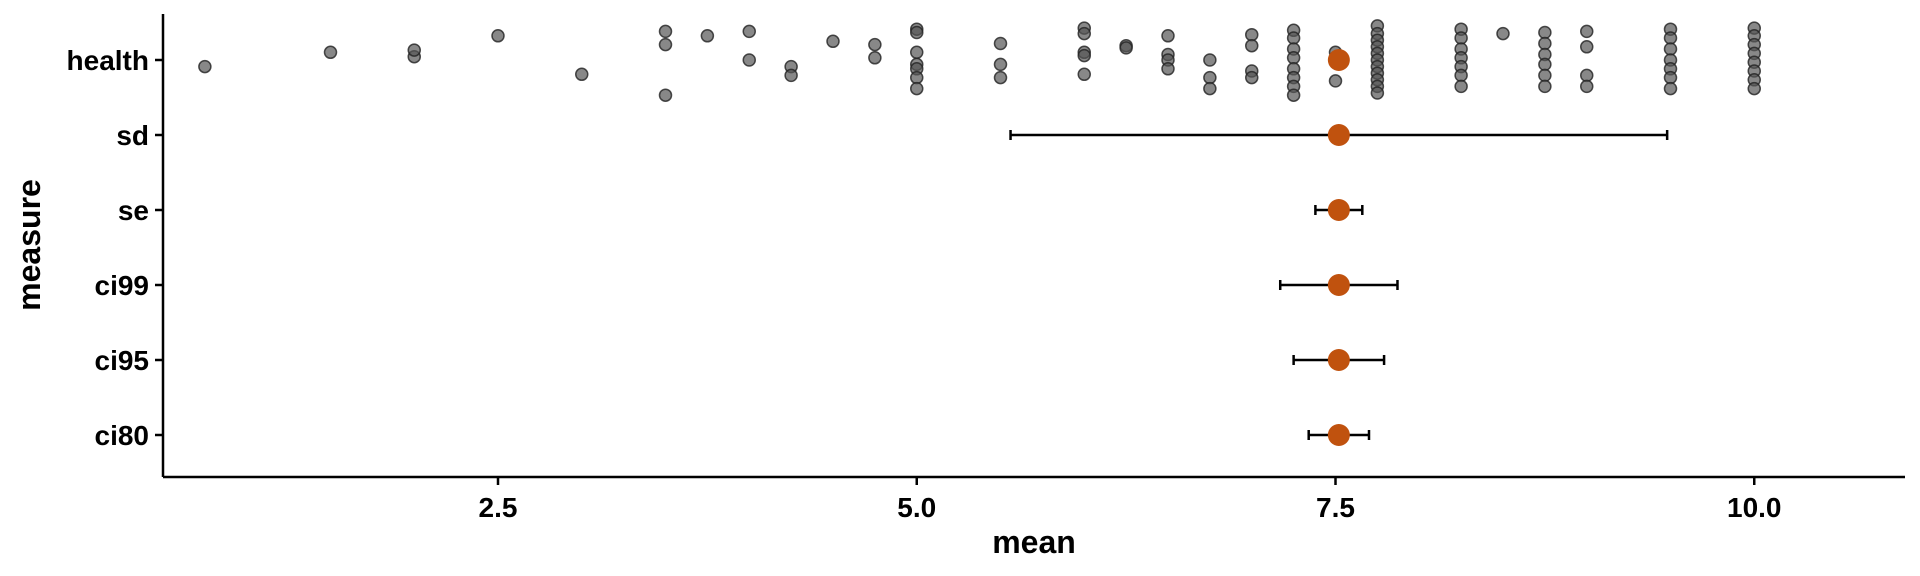  Describe the element at coordinates (1338, 60) in the screenshot. I see `mean-point-health` at that location.